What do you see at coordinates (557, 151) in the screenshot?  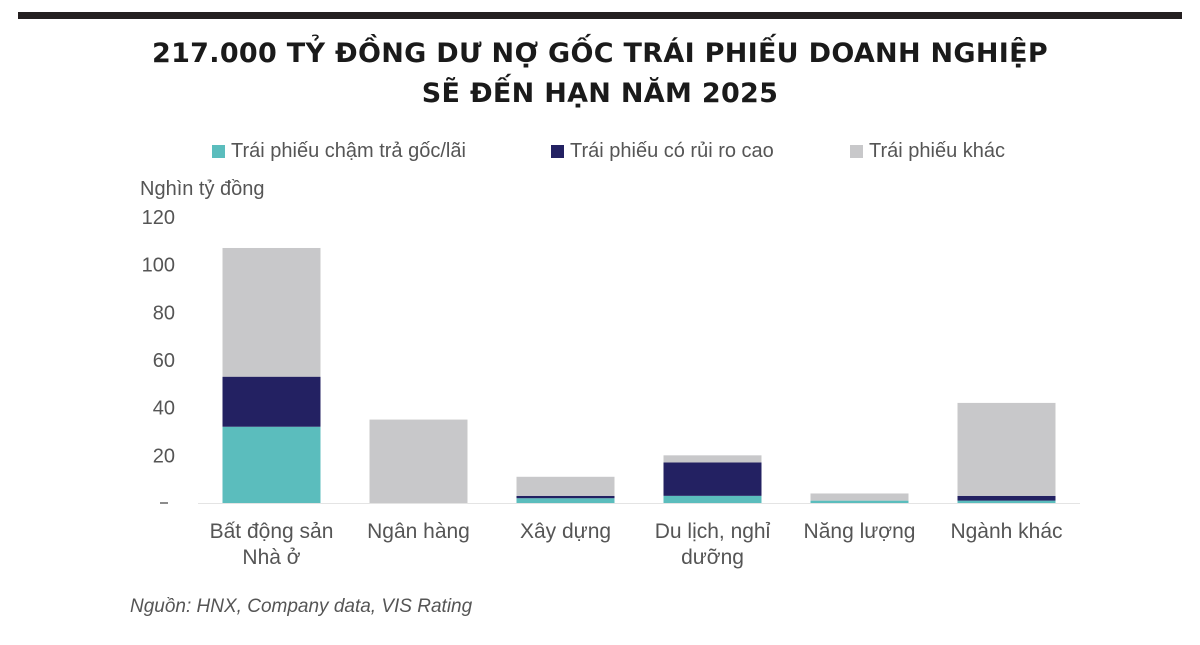 I see `legend-swatch-high-risk` at bounding box center [557, 151].